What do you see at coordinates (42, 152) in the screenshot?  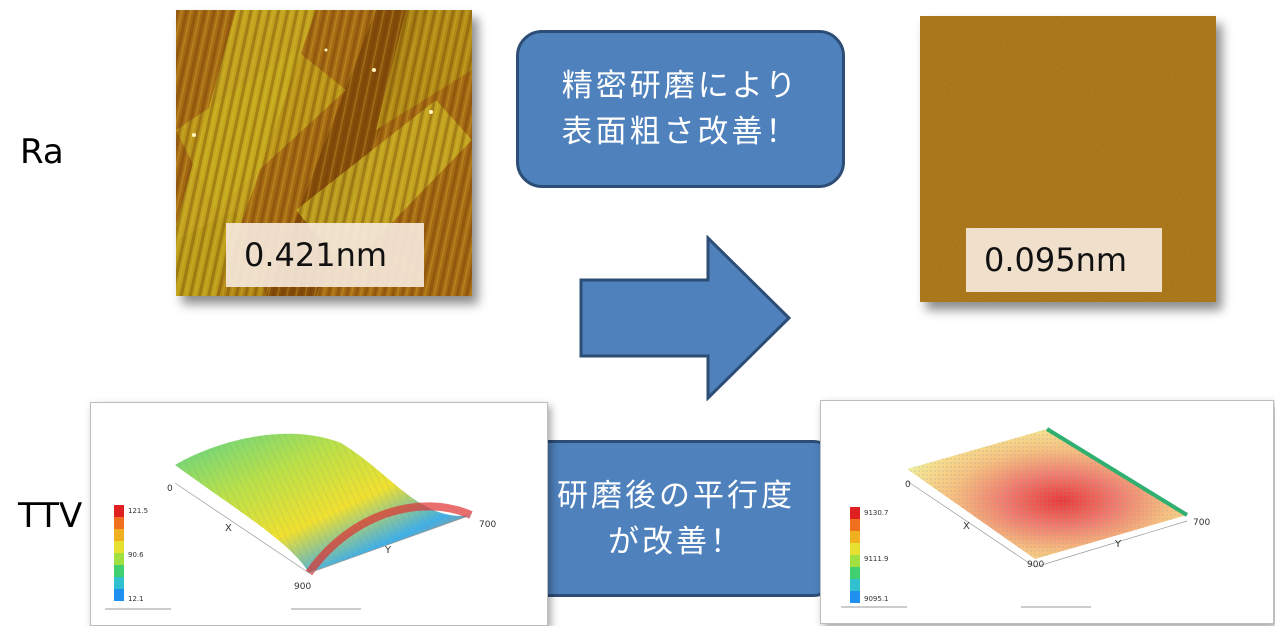 I see `ra-row-label: Ra` at bounding box center [42, 152].